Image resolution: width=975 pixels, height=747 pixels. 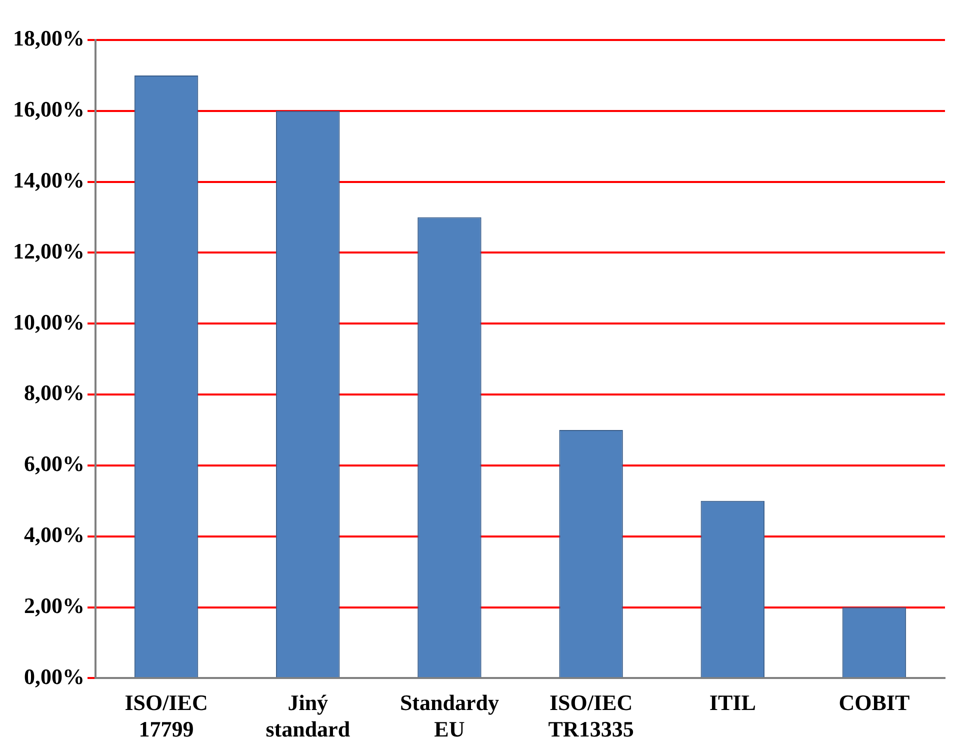 I want to click on x-tick-label: ISO/IEC TR13335, so click(x=591, y=716).